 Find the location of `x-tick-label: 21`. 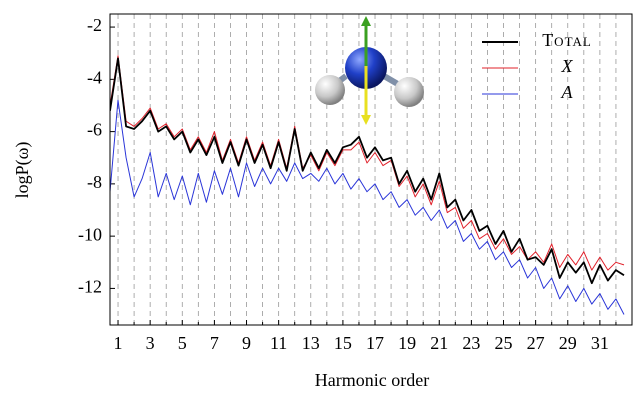

x-tick-label: 21 is located at coordinates (439, 343).